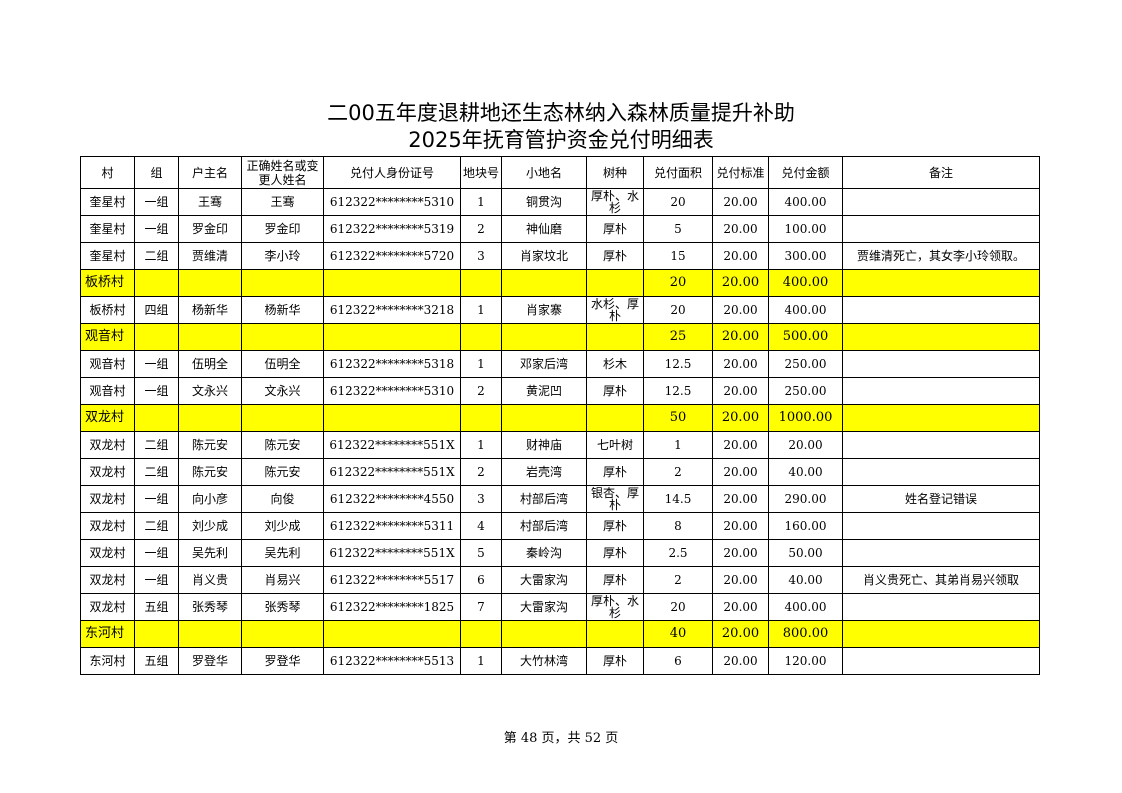 The image size is (1122, 793). What do you see at coordinates (481, 172) in the screenshot?
I see `header-plot-no: 地块号` at bounding box center [481, 172].